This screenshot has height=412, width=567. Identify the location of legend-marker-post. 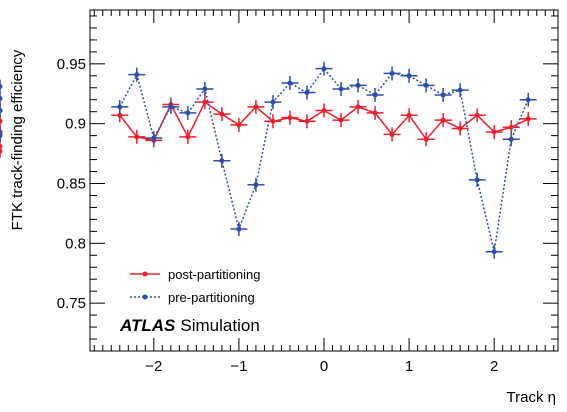
(145, 274).